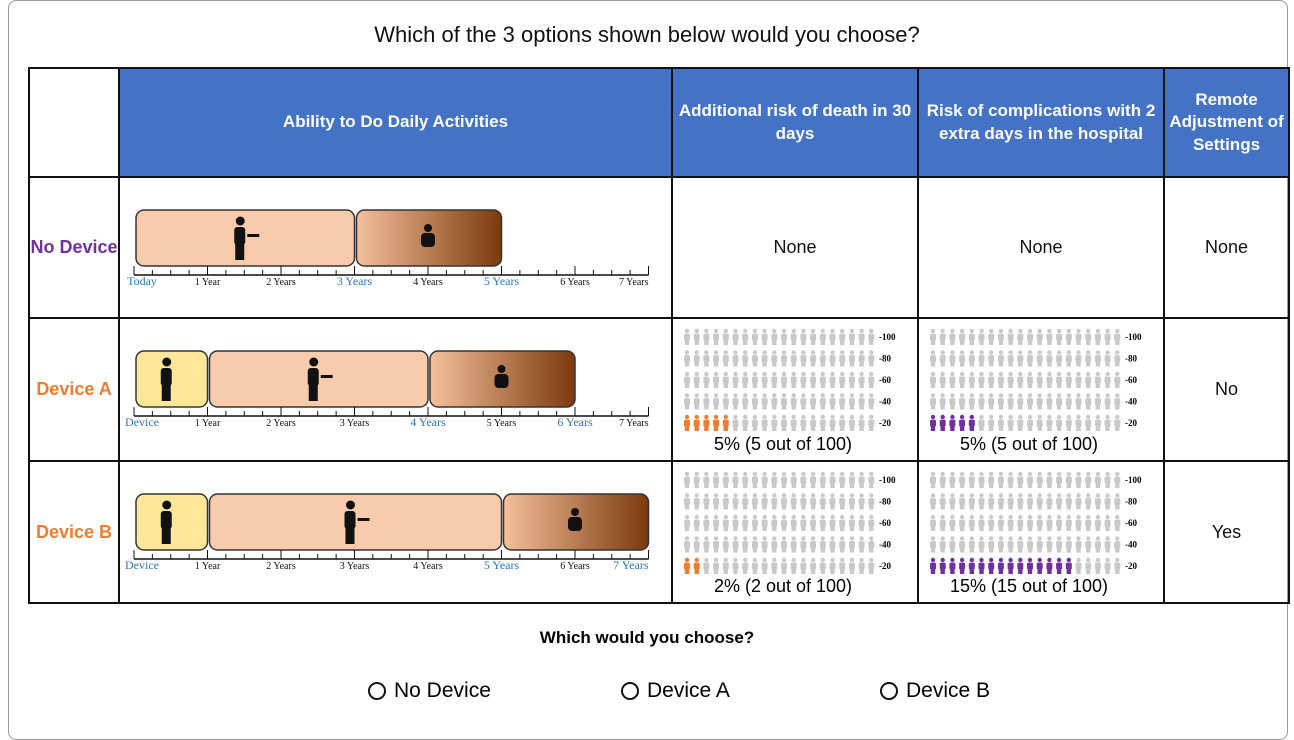  What do you see at coordinates (935, 691) in the screenshot?
I see `radio-option: Device B` at bounding box center [935, 691].